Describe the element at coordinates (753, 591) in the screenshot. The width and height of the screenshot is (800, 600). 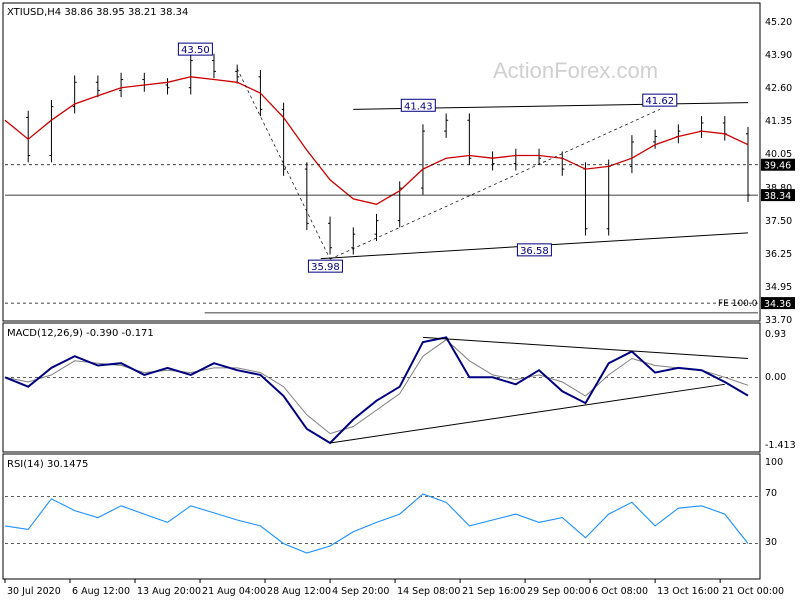
I see `x-tick-label: 21 Oct 00:00` at that location.